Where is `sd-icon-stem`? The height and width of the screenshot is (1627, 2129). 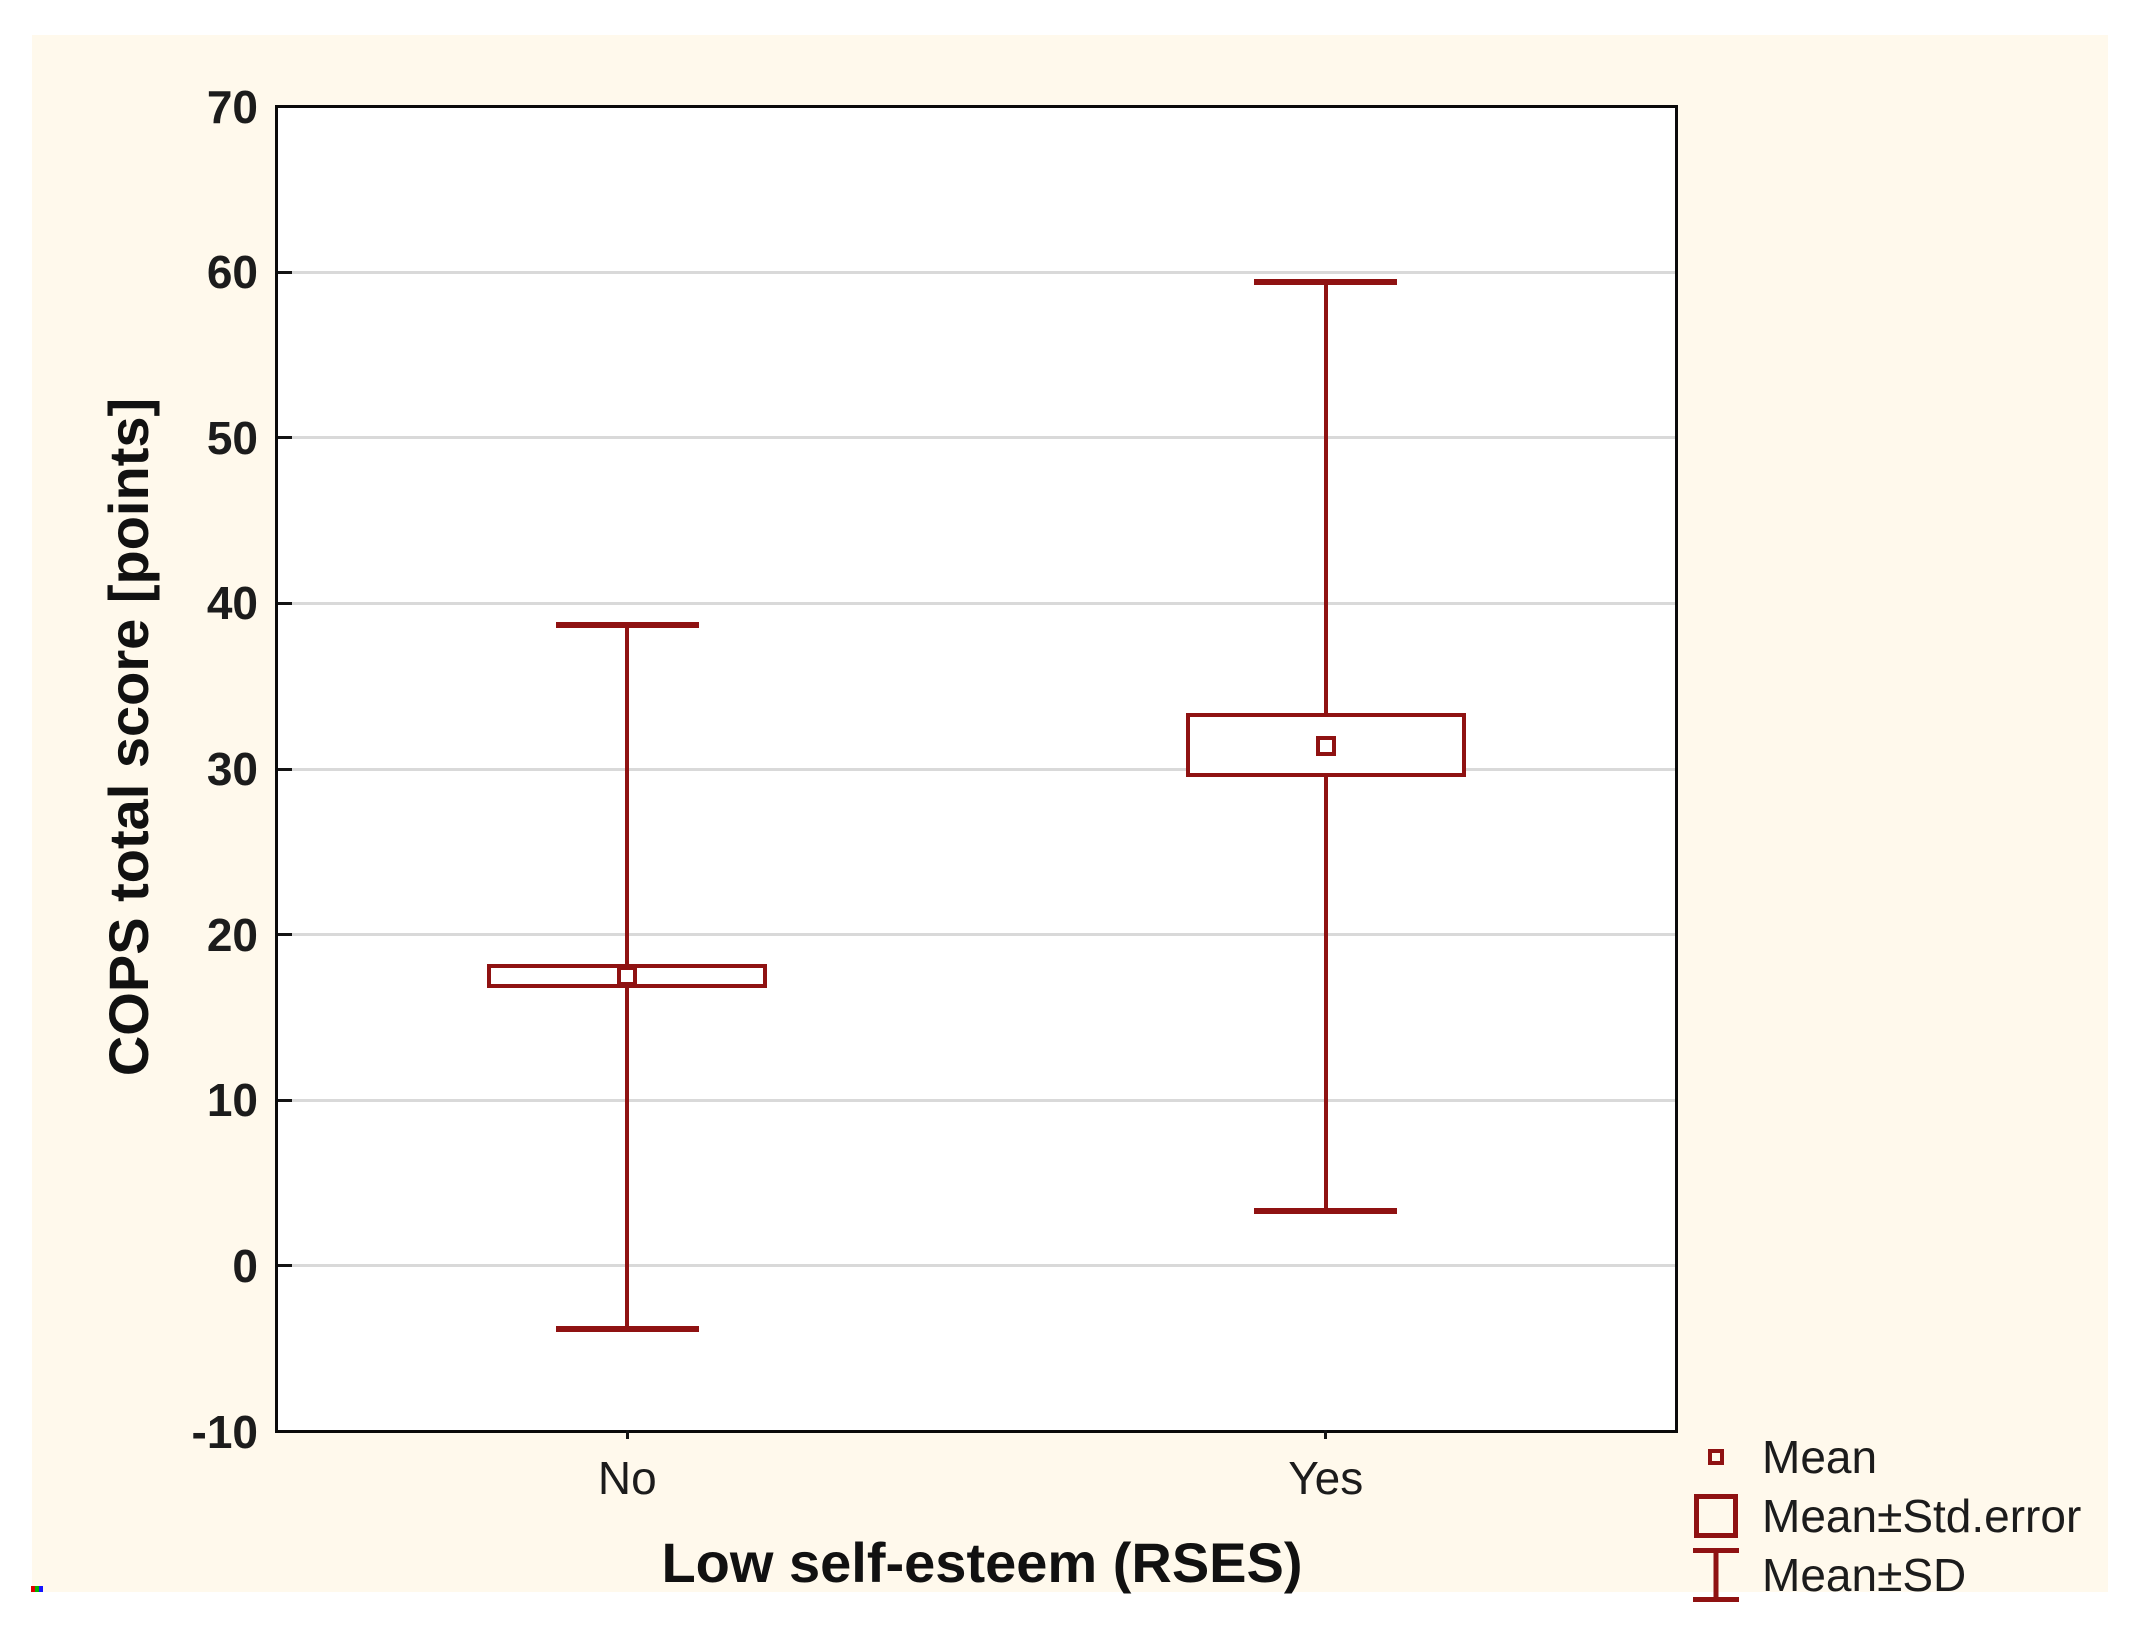
sd-icon-stem is located at coordinates (1716, 1574).